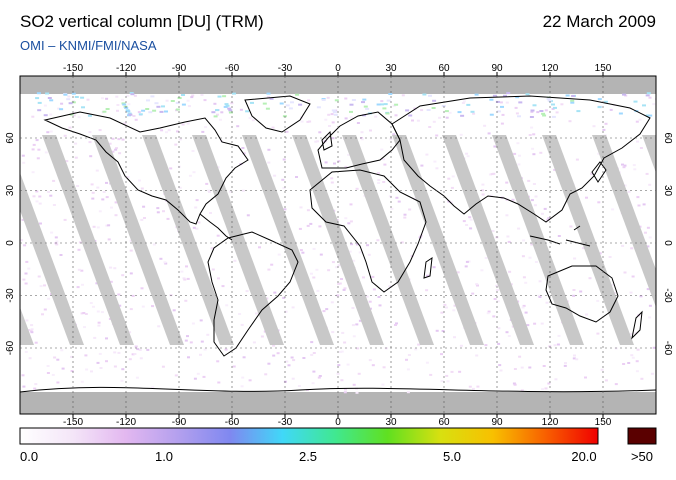  Describe the element at coordinates (142, 21) in the screenshot. I see `map-title: SO2 vertical column [DU] (TRM)` at that location.